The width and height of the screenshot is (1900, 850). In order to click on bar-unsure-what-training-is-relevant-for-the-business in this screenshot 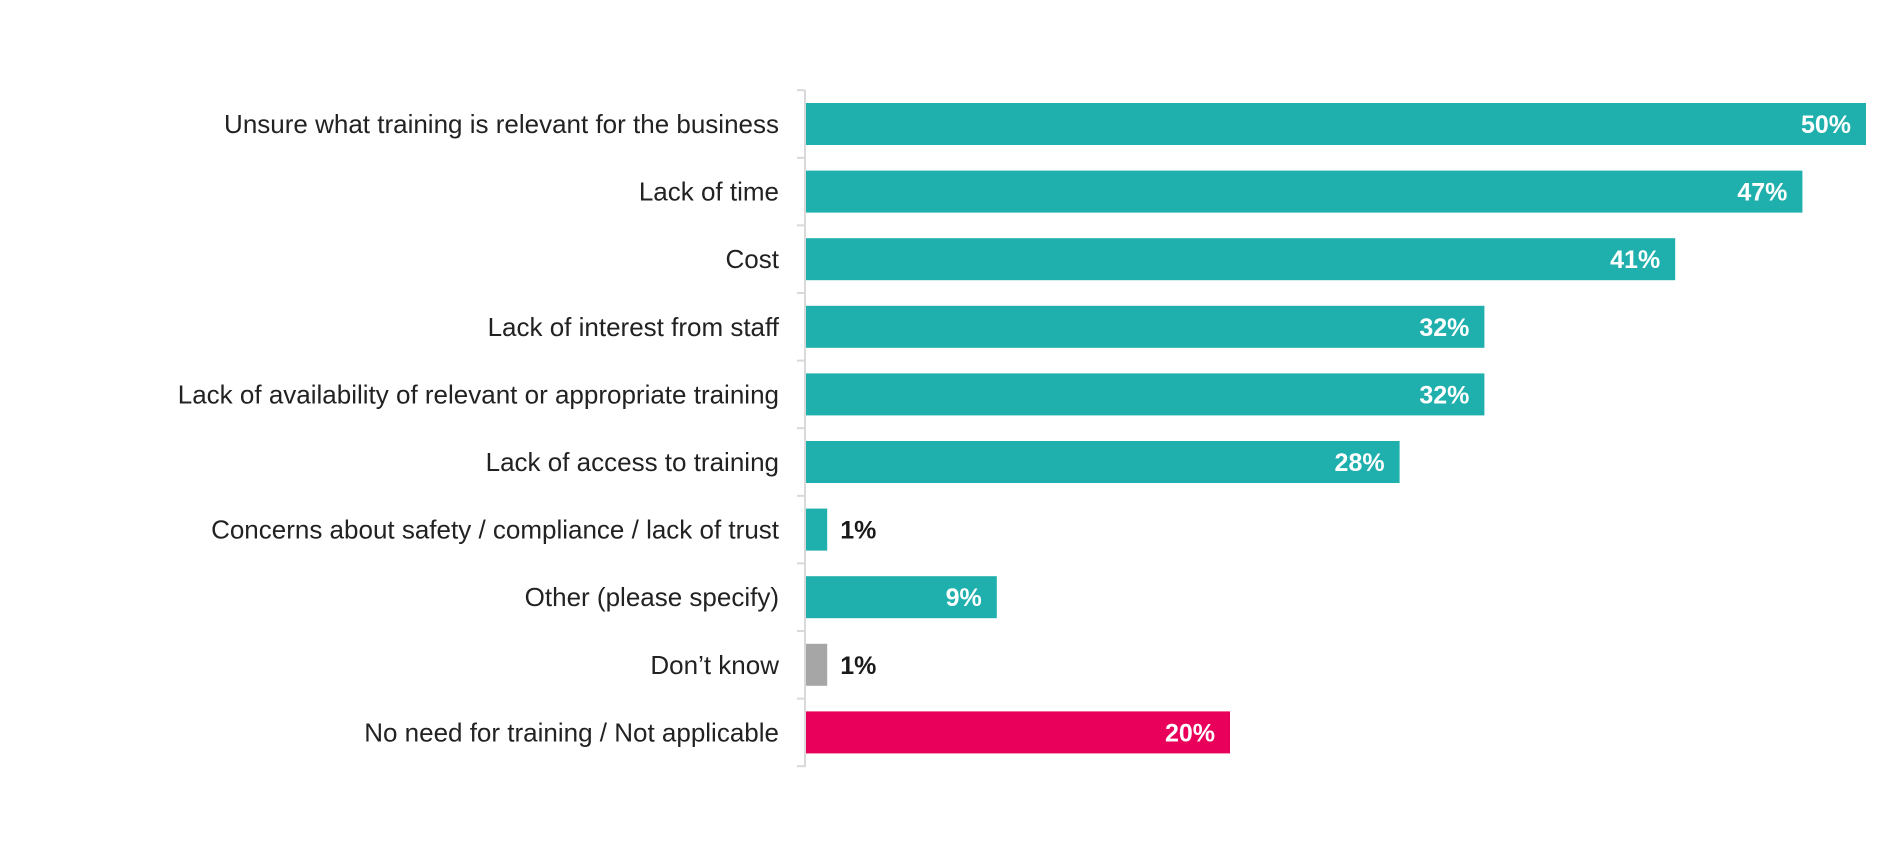, I will do `click(1336, 124)`.